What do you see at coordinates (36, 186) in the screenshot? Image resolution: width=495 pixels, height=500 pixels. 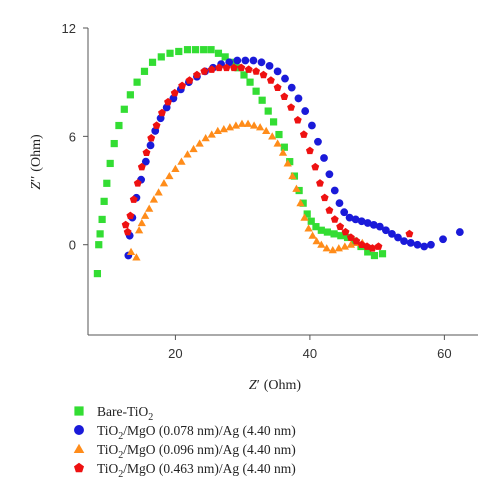 I see `y-axis-symbol: Z` at bounding box center [36, 186].